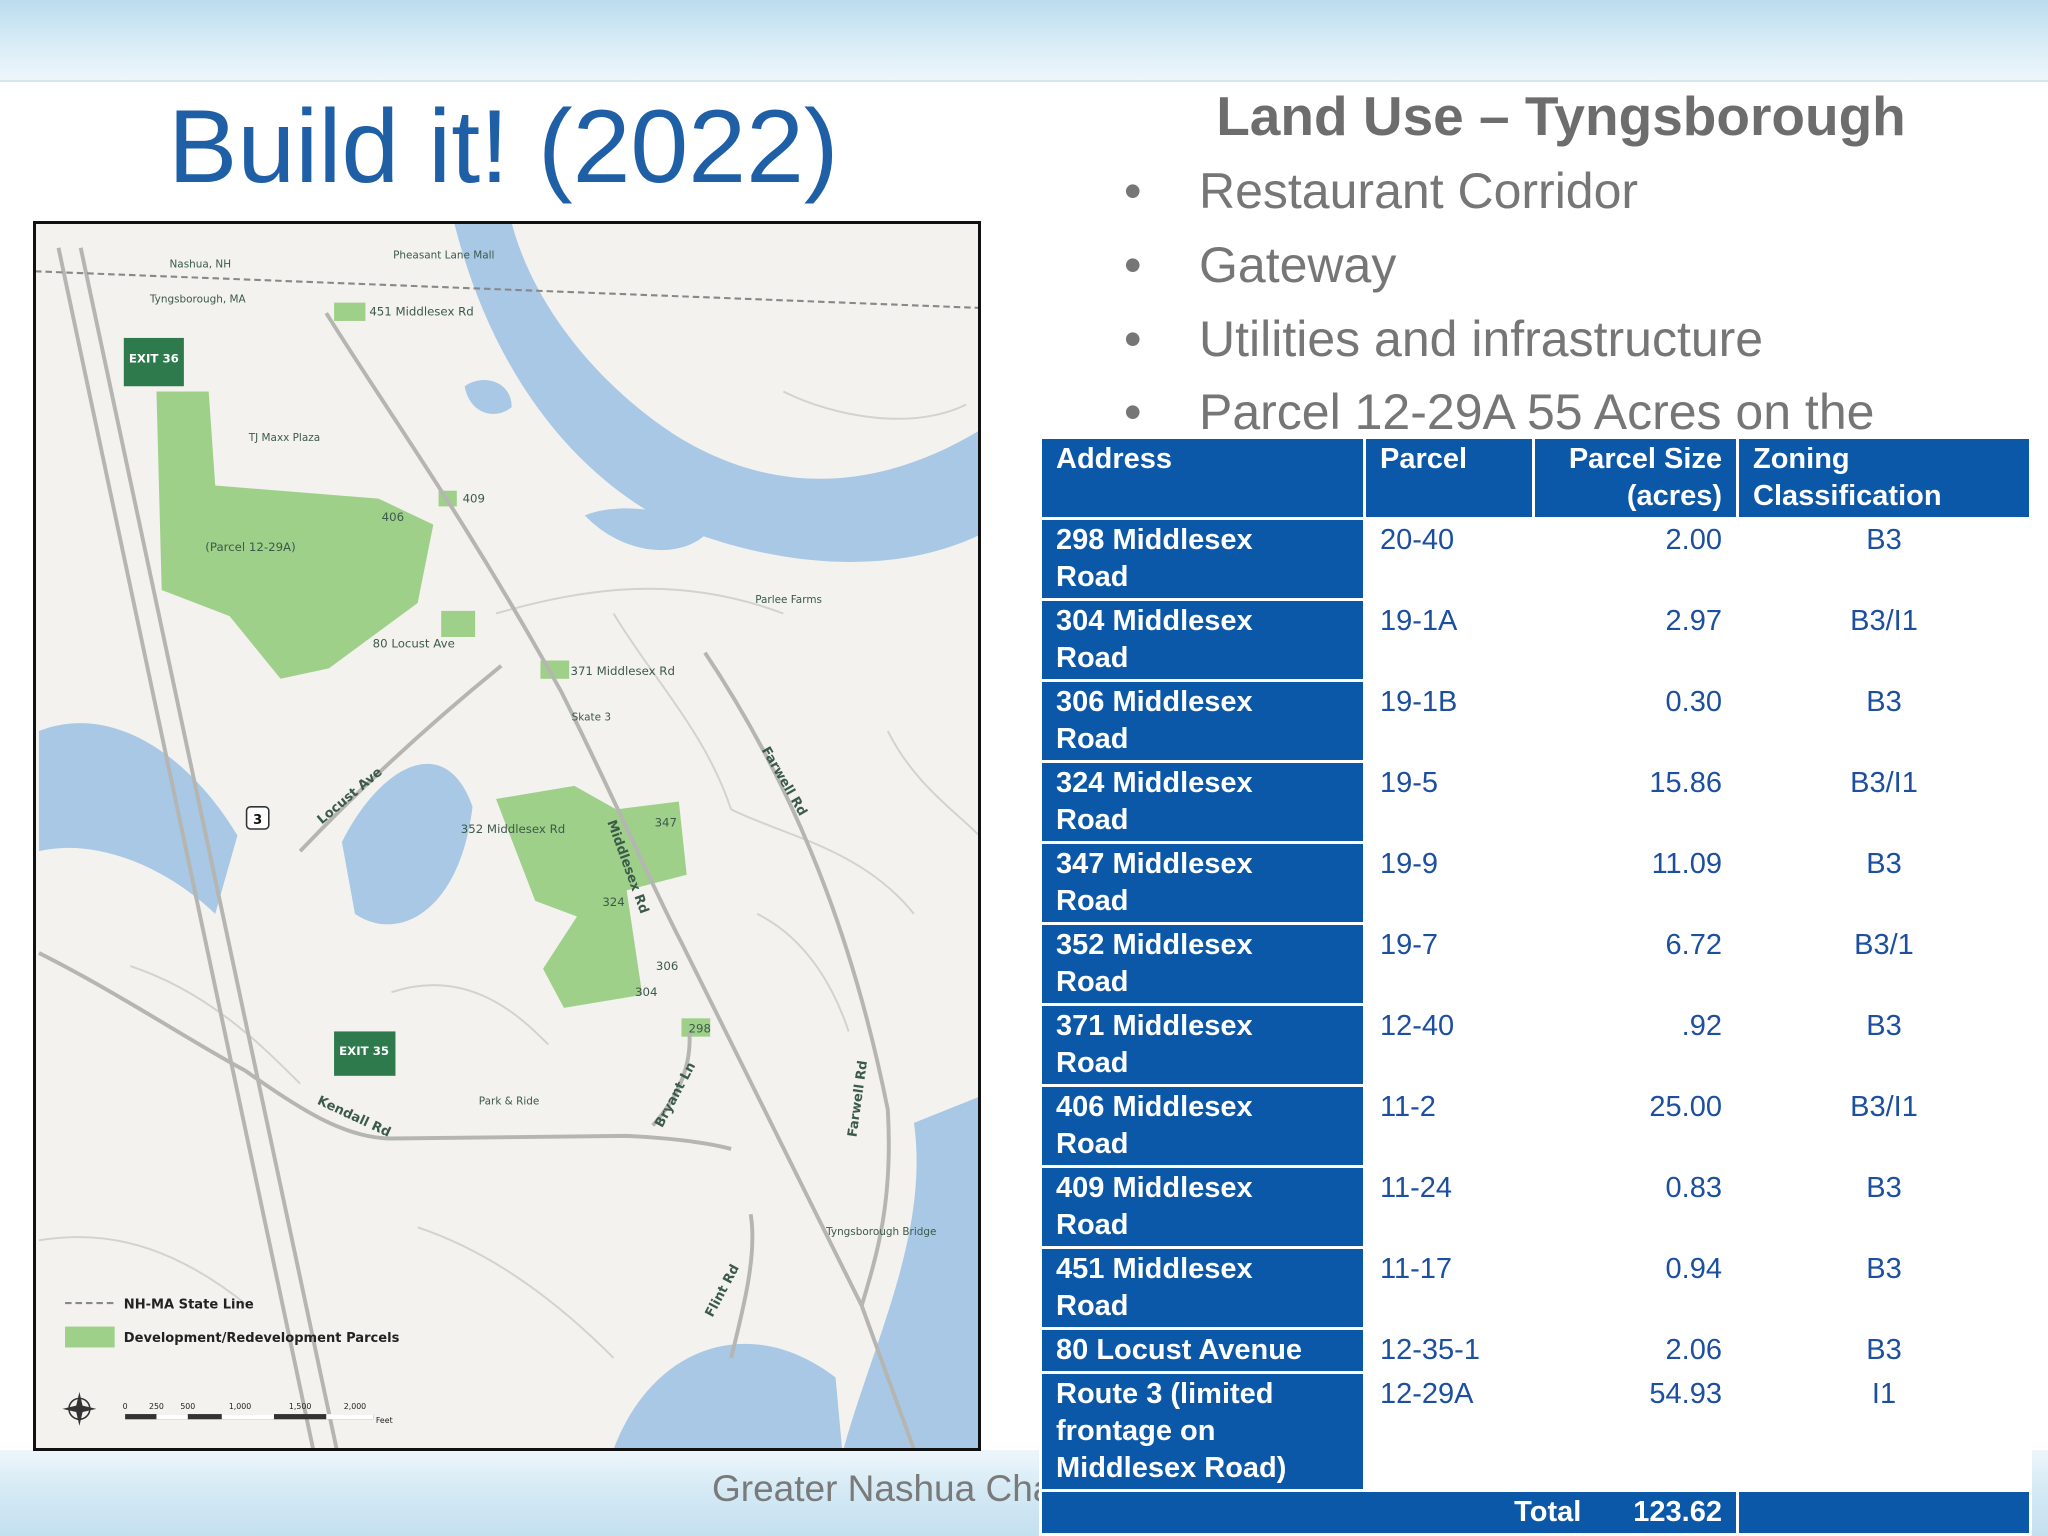 The height and width of the screenshot is (1536, 2048). Describe the element at coordinates (1635, 1126) in the screenshot. I see `table-cell: 25.00` at that location.